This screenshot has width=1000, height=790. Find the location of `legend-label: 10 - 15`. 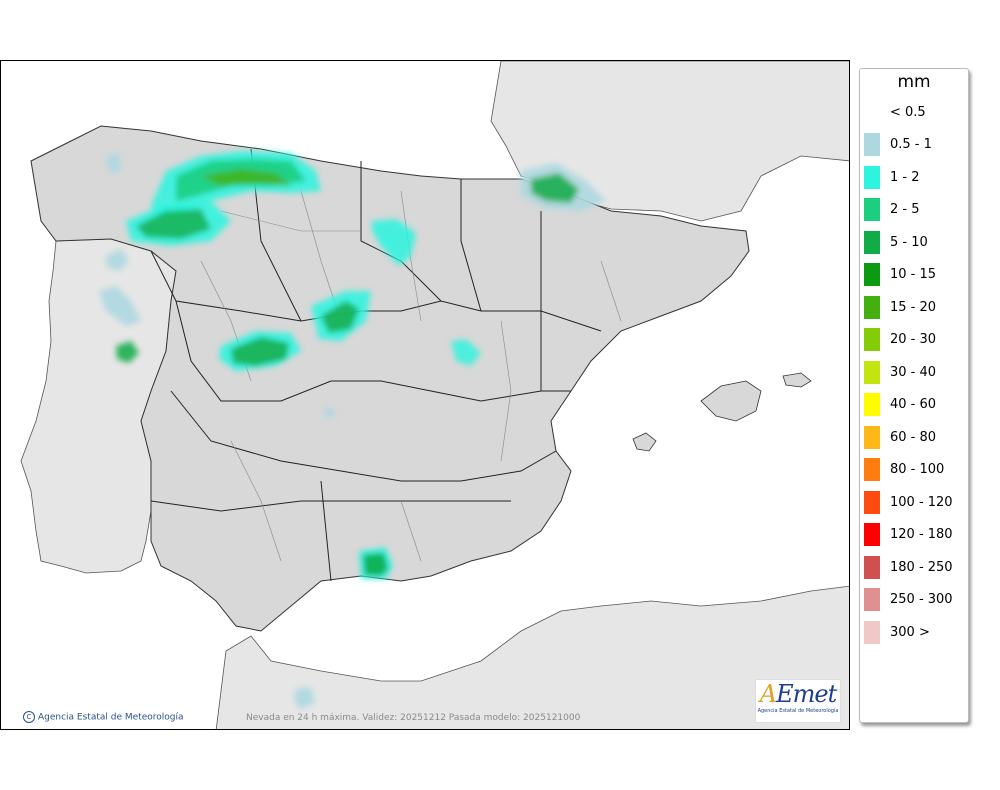

legend-label: 10 - 15 is located at coordinates (913, 274).